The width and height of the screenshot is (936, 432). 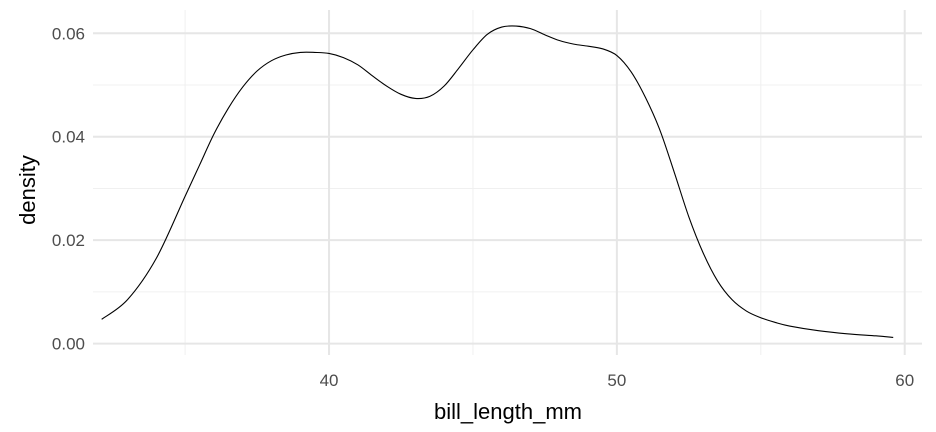 I want to click on x-axis-title: bill_length_mm, so click(x=508, y=411).